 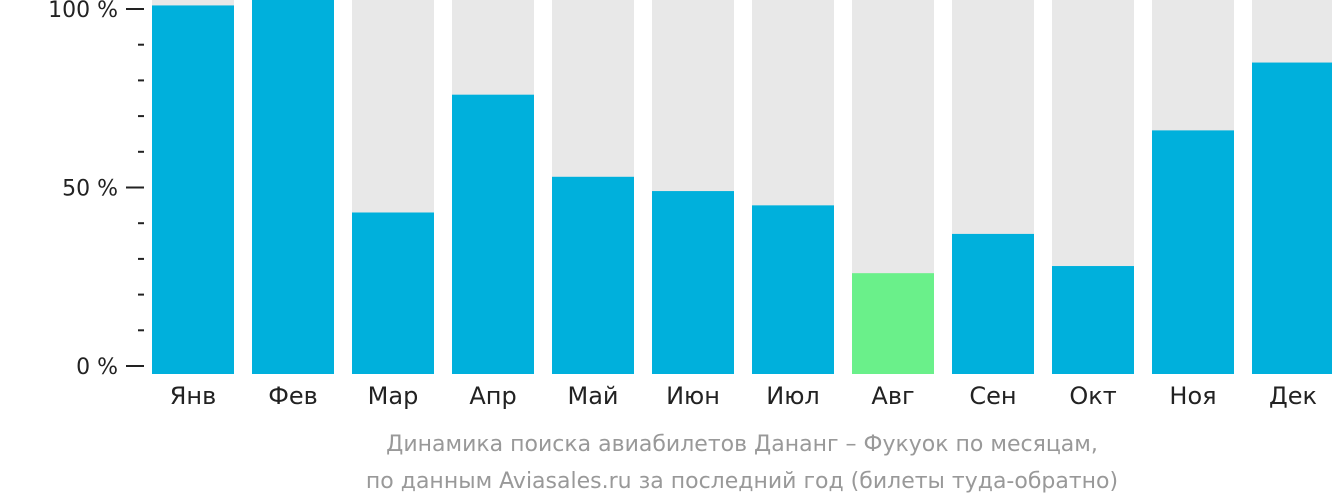 What do you see at coordinates (743, 396) in the screenshot?
I see `x-axis-labels: Янв Фев Мар Апр Май Июн Июл Авг Сен Окт Ноя Дек` at bounding box center [743, 396].